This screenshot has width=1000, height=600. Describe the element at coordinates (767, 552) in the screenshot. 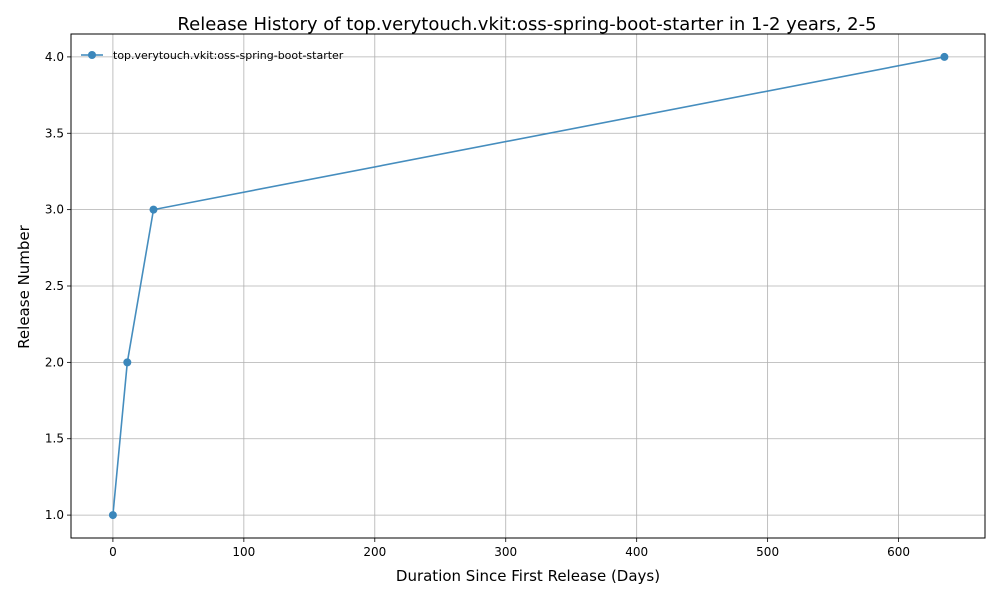

I see `x-tick-label: 500` at that location.